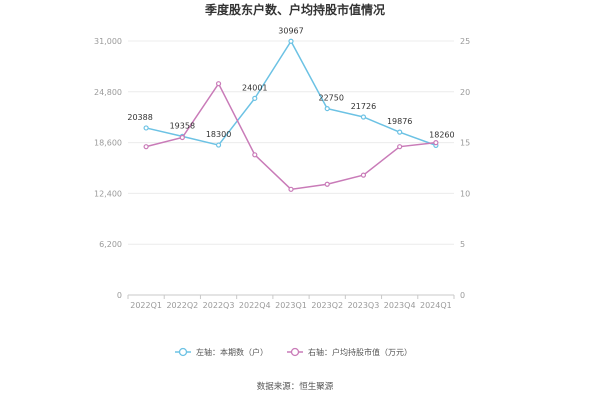  Describe the element at coordinates (295, 386) in the screenshot. I see `source-note: 数据来源：恒生聚源` at that location.